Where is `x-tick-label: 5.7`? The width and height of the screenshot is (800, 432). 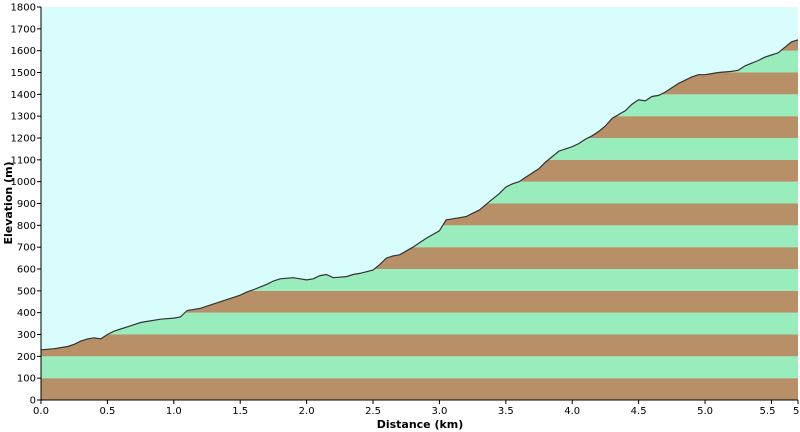 x-tick-label: 5.7 is located at coordinates (796, 411).